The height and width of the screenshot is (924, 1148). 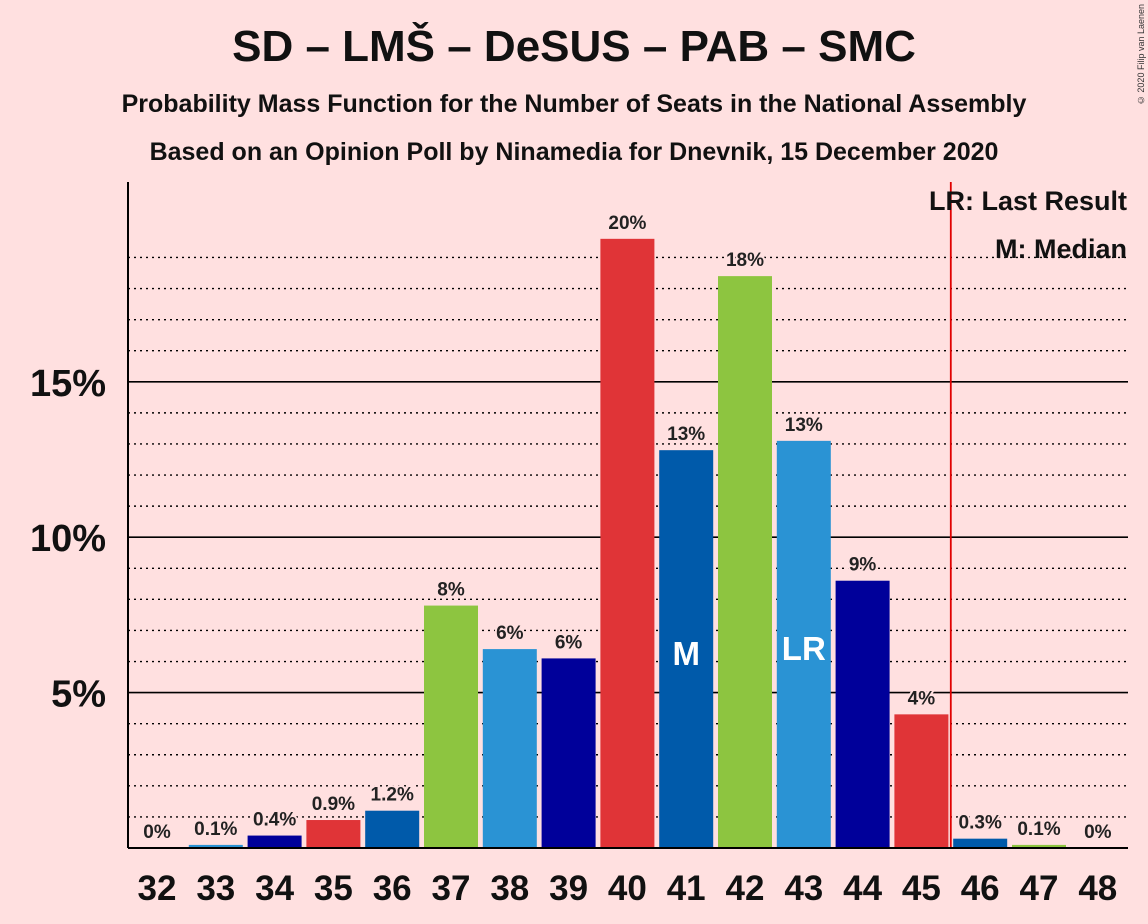 What do you see at coordinates (574, 46) in the screenshot?
I see `chart-title: SD – LMŠ – DeSUS – PAB – SMC` at bounding box center [574, 46].